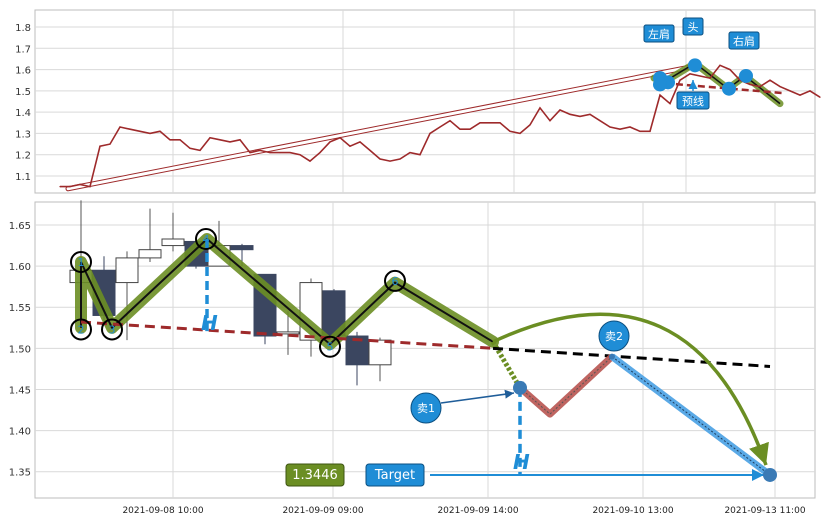 This screenshot has height=526, width=822. Describe the element at coordinates (506, 365) in the screenshot. I see `breakdown-path` at that location.